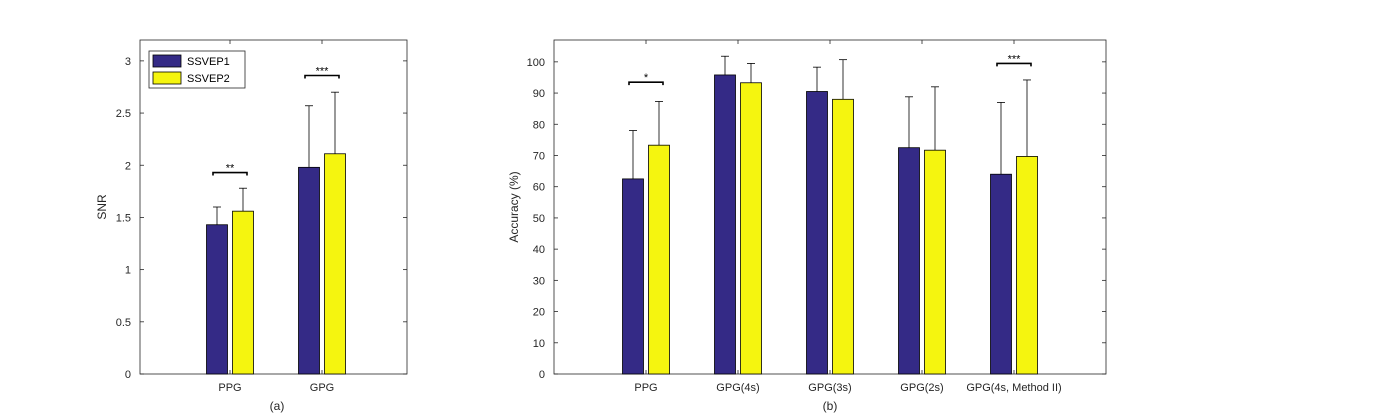  I want to click on panel-b-caption: (b), so click(830, 406).